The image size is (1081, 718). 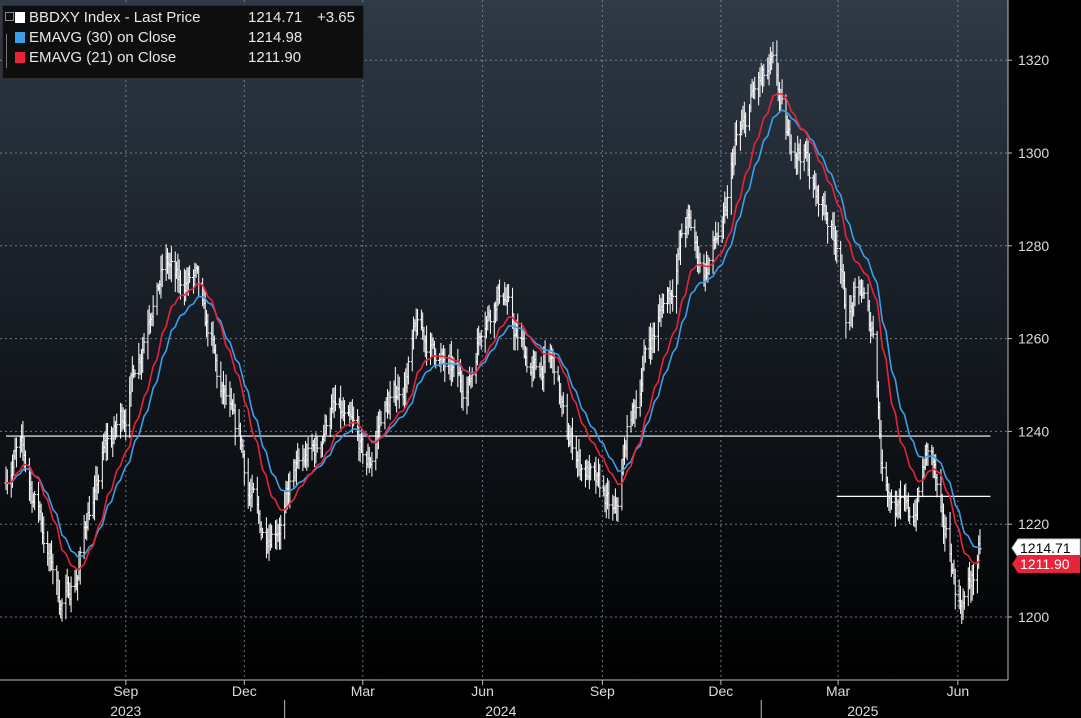 I want to click on legend-series-value: 1214.98, so click(x=275, y=37).